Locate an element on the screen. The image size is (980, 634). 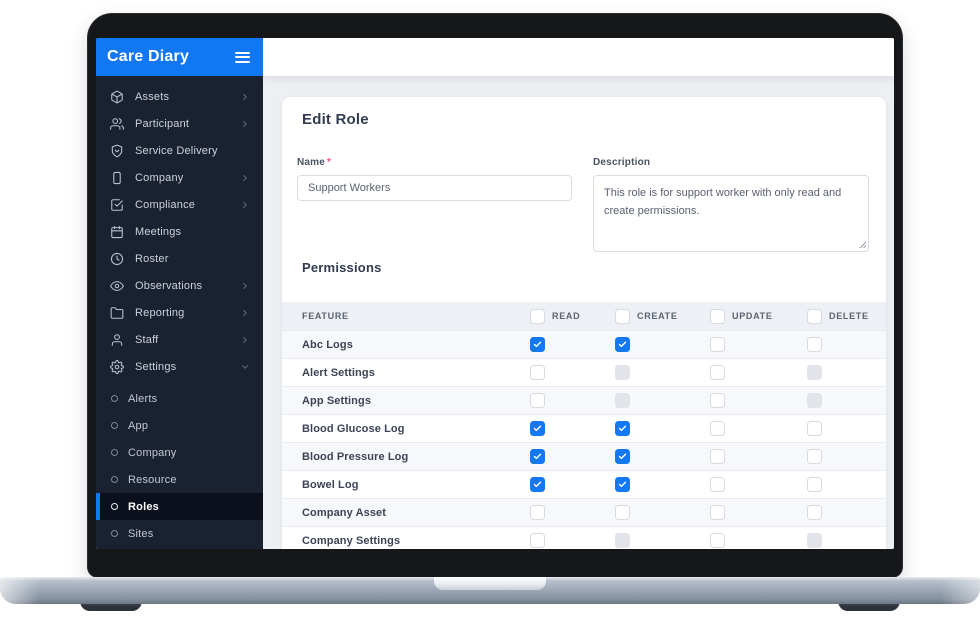
column-label: DELETE is located at coordinates (849, 316).